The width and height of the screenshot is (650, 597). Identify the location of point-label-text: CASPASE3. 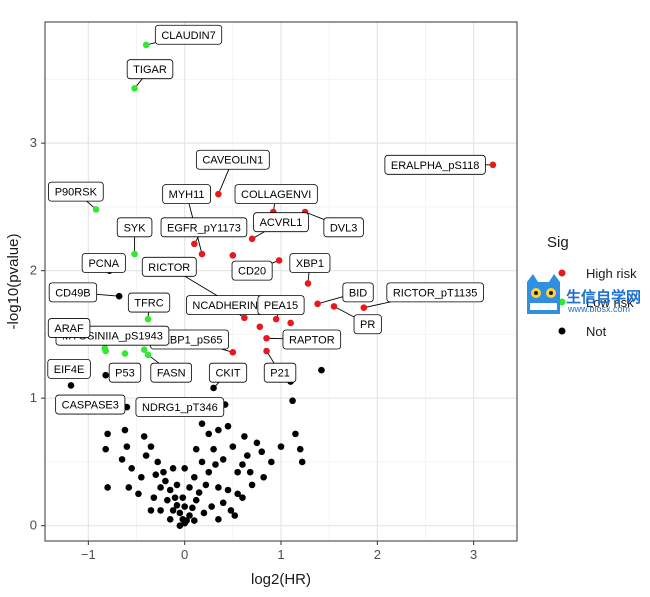
(90, 406).